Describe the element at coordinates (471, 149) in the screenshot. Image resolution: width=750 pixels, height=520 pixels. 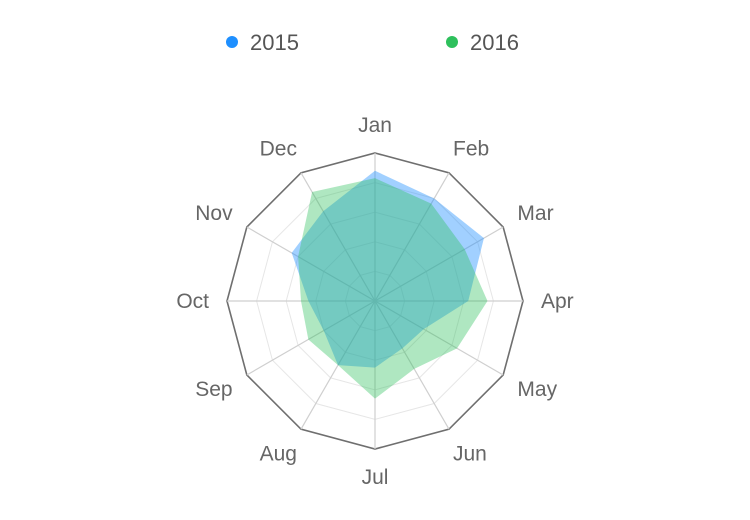
I see `axis-label-feb: Feb` at that location.